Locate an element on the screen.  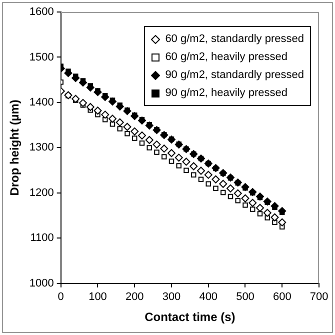
y-tick-label: 1000 is located at coordinates (41, 283).